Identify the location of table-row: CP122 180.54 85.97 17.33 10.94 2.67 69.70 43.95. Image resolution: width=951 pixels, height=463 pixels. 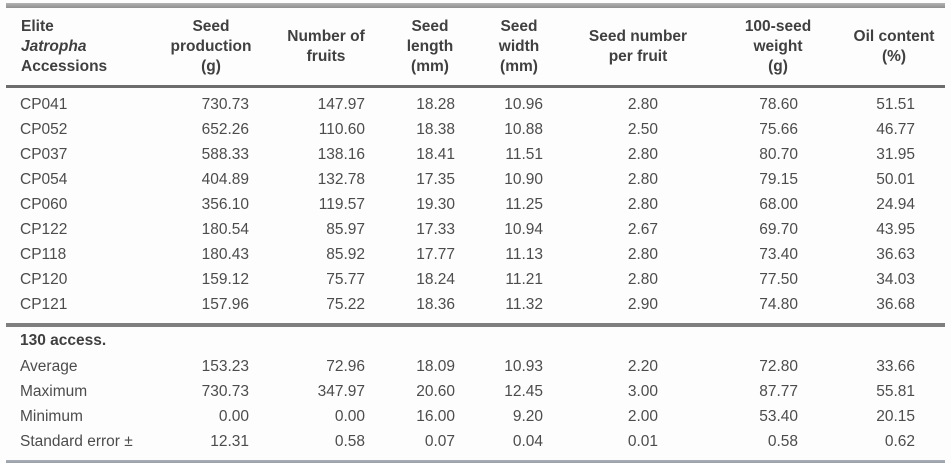
(475, 229).